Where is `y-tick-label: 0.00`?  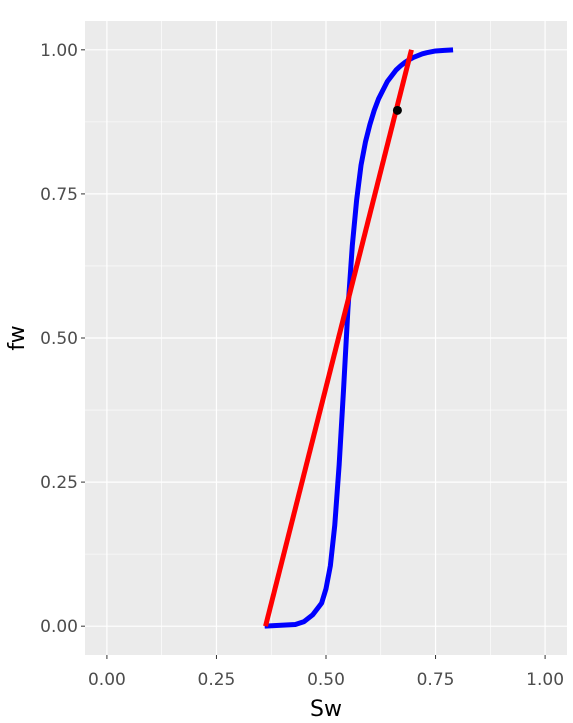
y-tick-label: 0.00 is located at coordinates (59, 627).